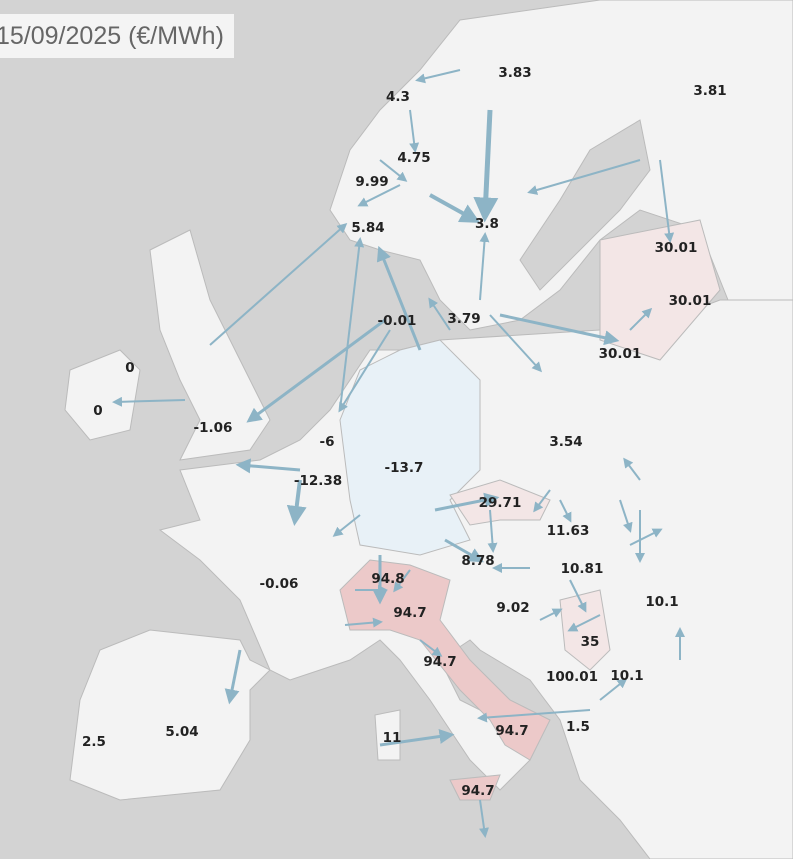  I want to click on sardinia-region, so click(387, 735).